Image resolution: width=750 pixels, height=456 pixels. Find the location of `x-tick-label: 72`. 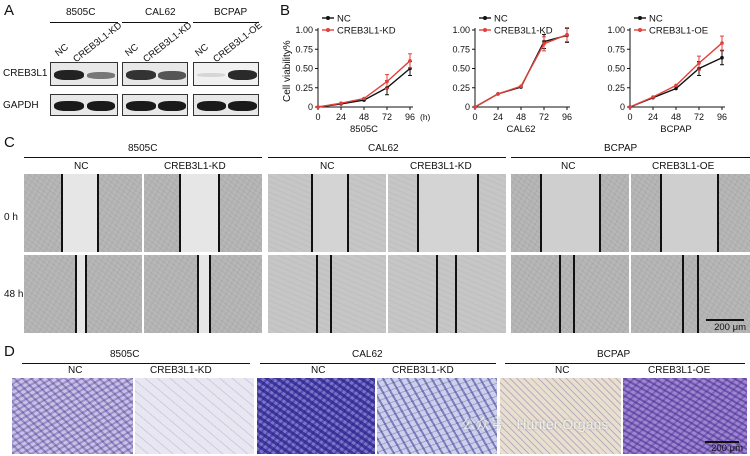

x-tick-label: 72 is located at coordinates (387, 117).